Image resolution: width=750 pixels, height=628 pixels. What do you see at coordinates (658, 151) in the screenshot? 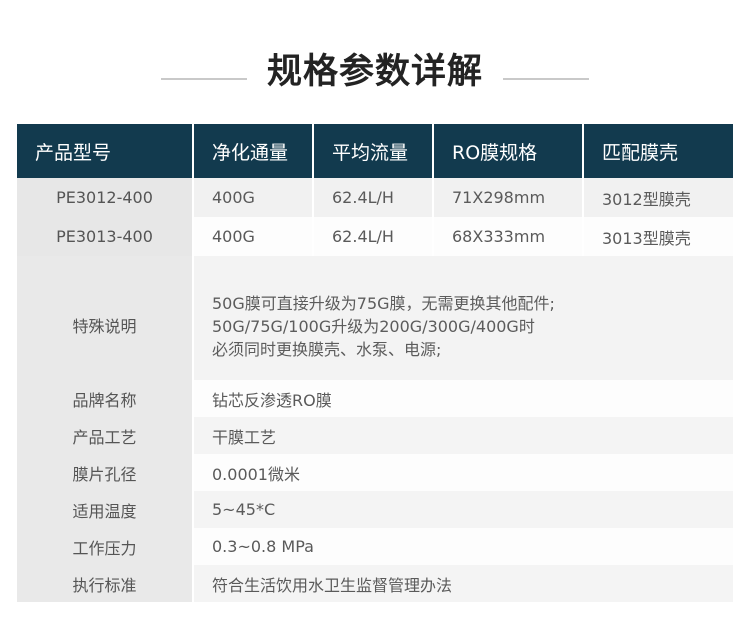
I see `column-header-housing: 匹配膜壳` at bounding box center [658, 151].